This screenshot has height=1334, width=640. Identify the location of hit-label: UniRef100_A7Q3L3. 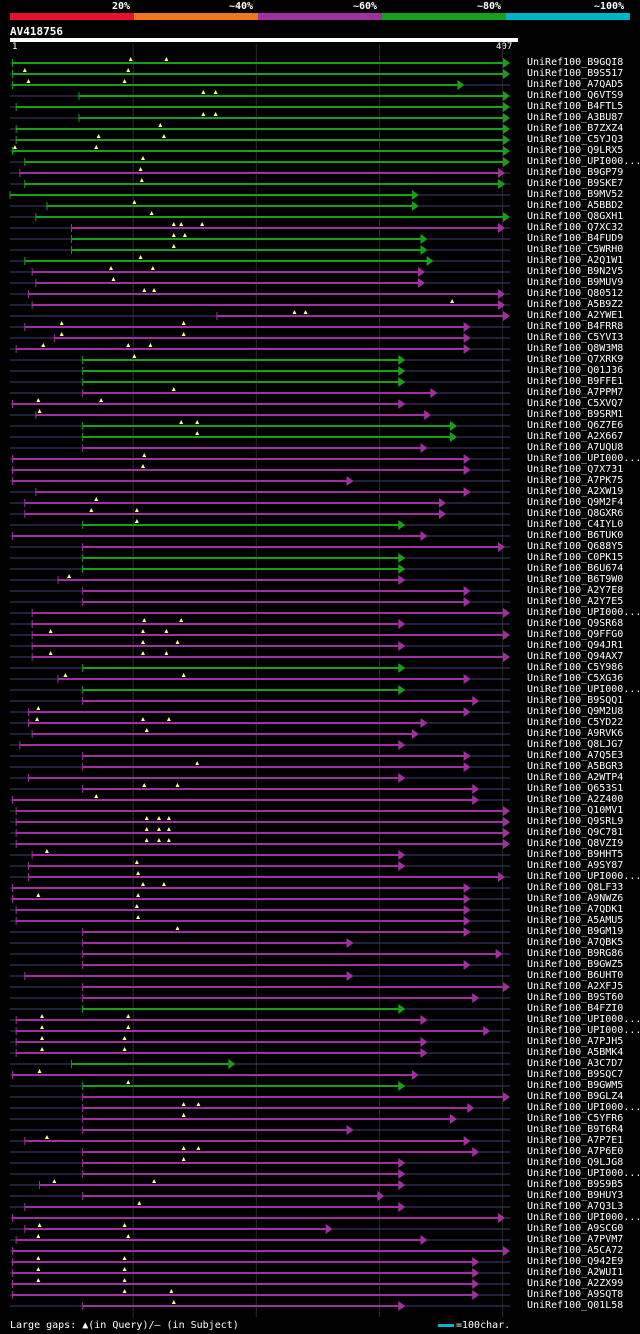
(575, 1206).